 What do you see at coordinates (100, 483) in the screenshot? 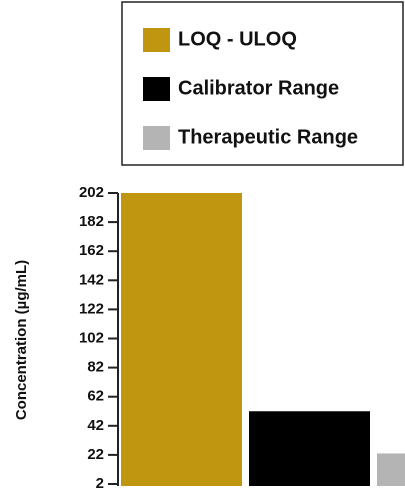
I see `y-tick-label: 2` at bounding box center [100, 483].